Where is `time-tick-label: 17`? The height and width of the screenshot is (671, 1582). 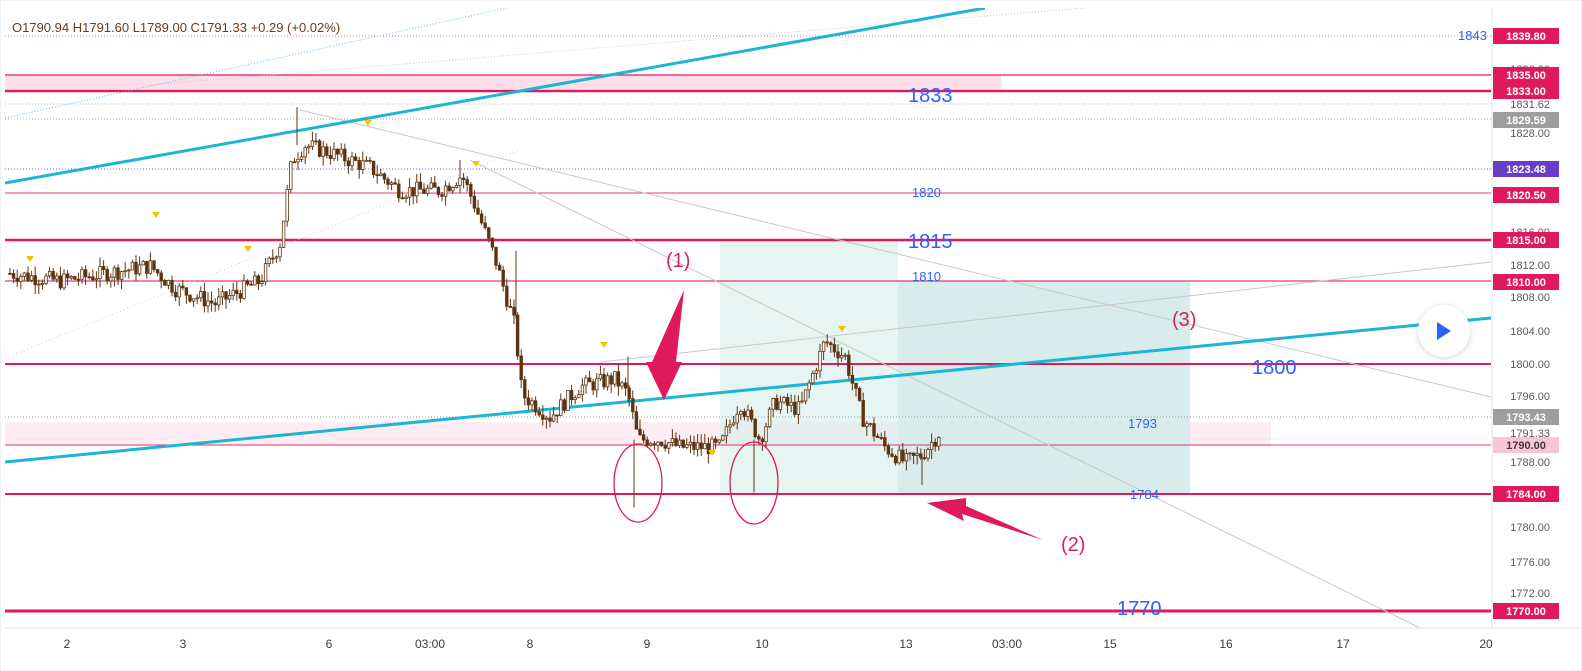 time-tick-label: 17 is located at coordinates (1343, 644).